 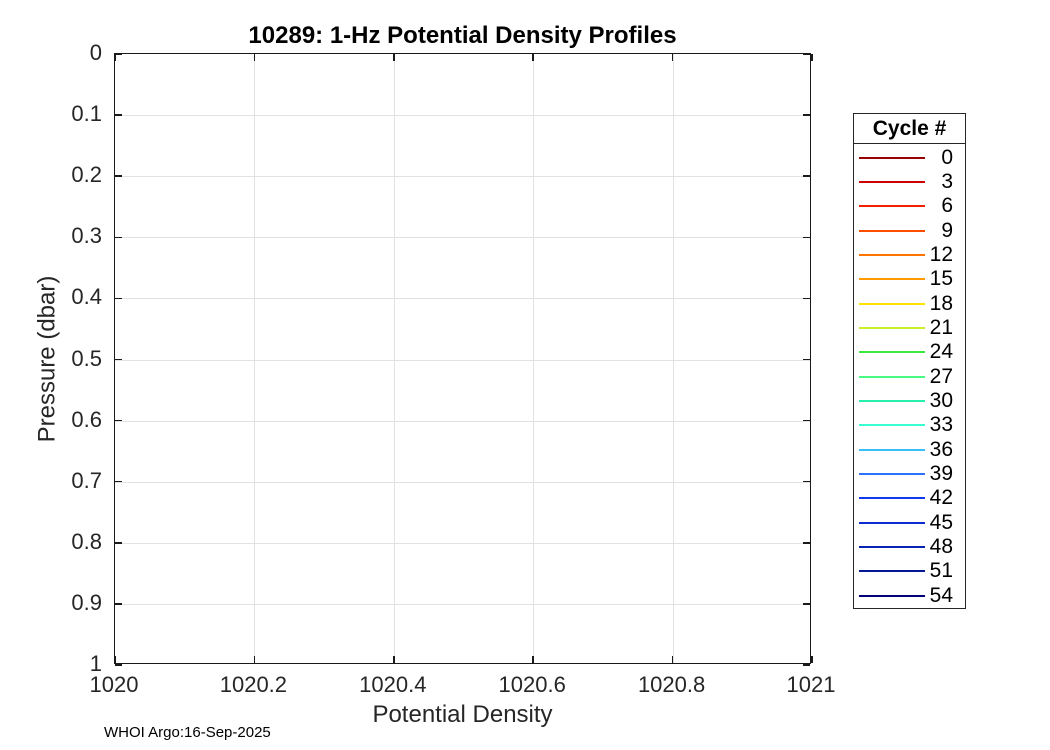 What do you see at coordinates (86, 602) in the screenshot?
I see `y-tick-label: 0.9` at bounding box center [86, 602].